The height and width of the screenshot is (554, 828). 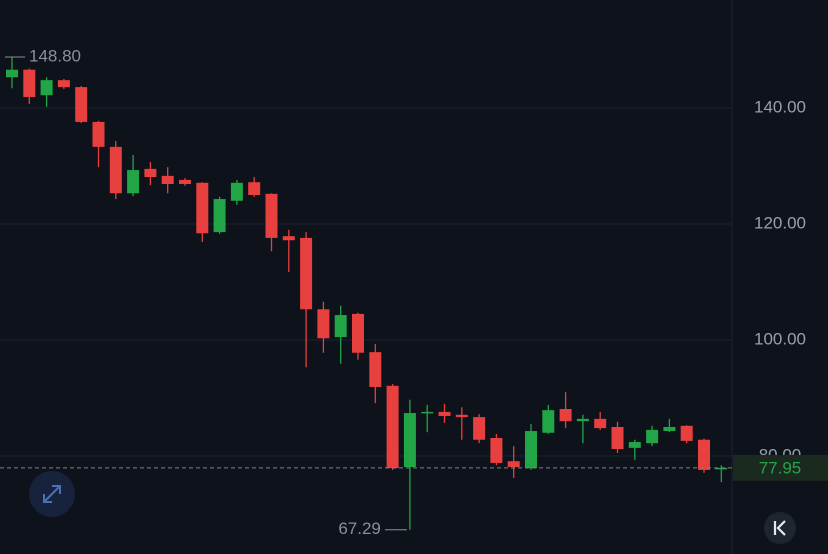 I want to click on scroll-to-latest-button, so click(x=780, y=528).